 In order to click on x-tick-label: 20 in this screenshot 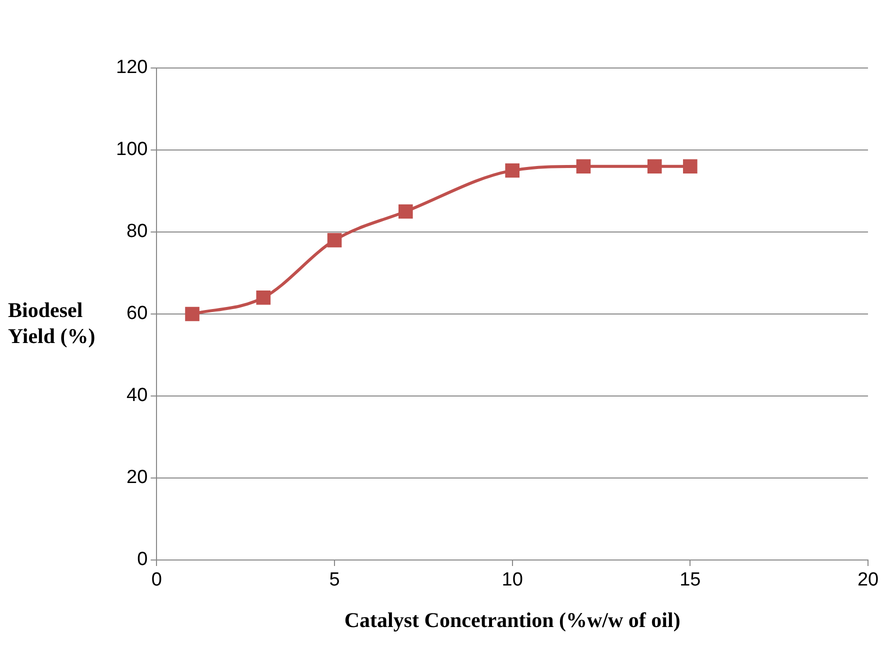, I will do `click(868, 580)`.